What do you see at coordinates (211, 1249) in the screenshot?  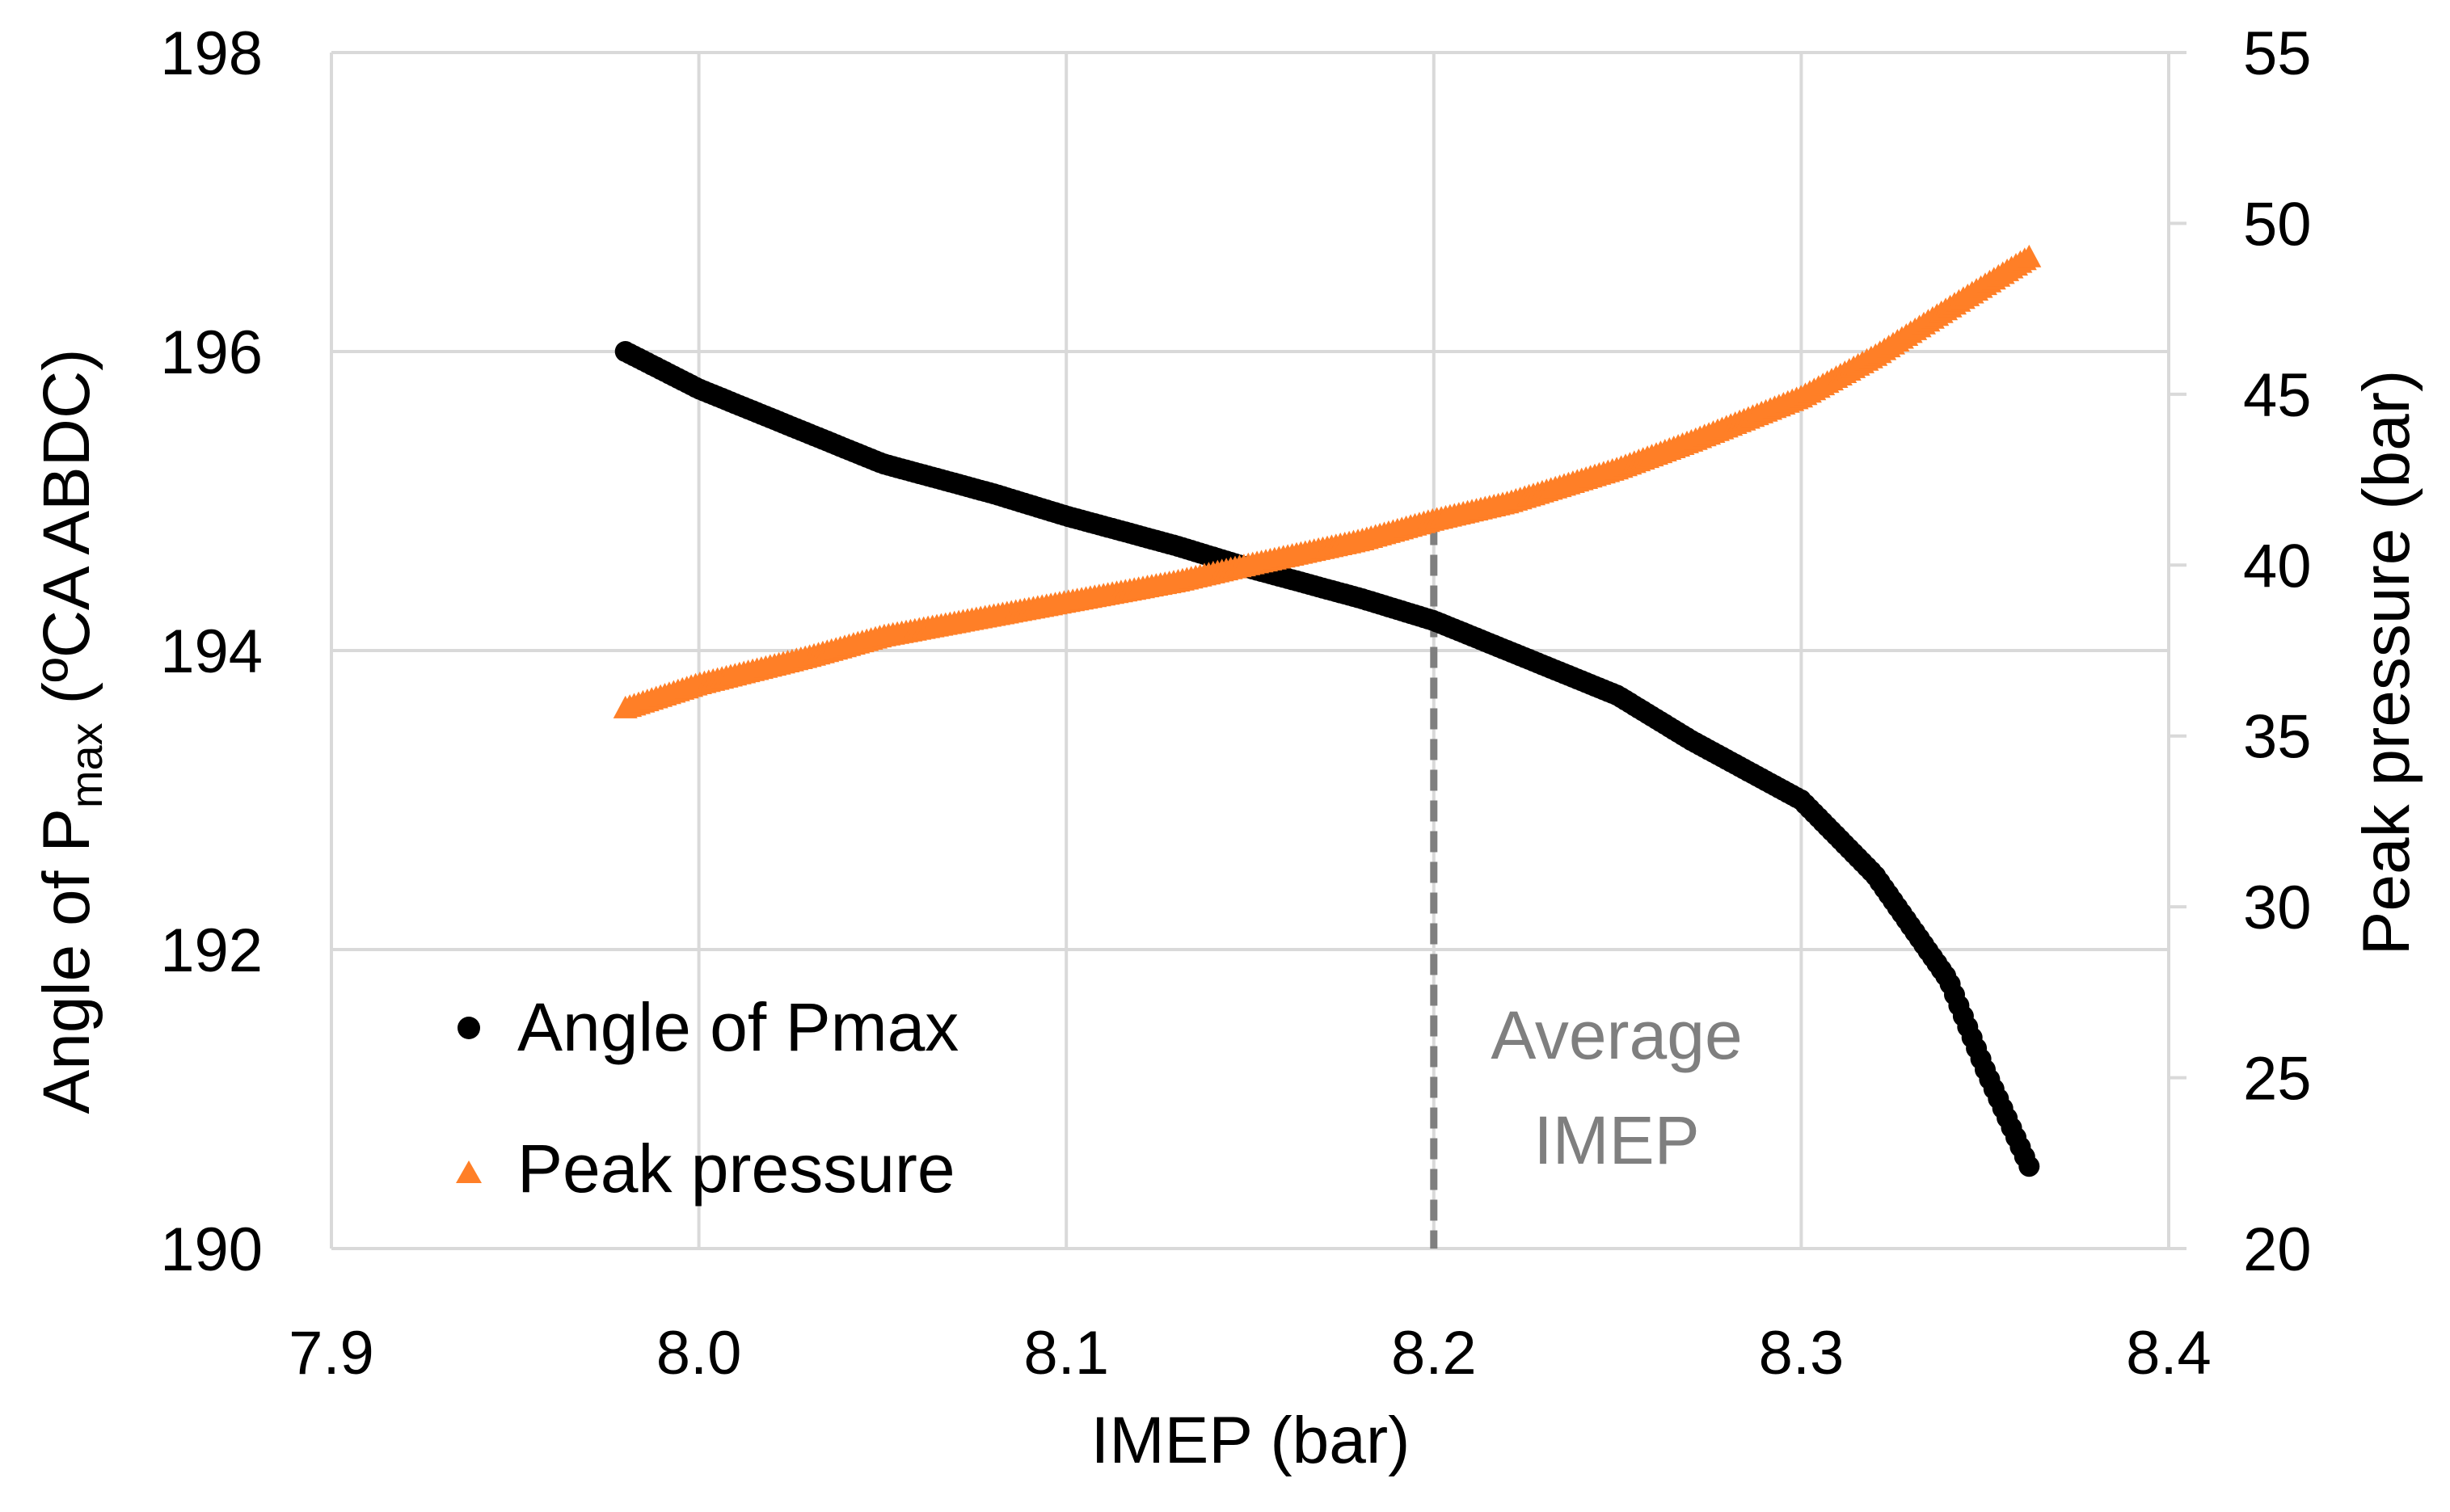 I see `y-left-tick-label-0: 190` at bounding box center [211, 1249].